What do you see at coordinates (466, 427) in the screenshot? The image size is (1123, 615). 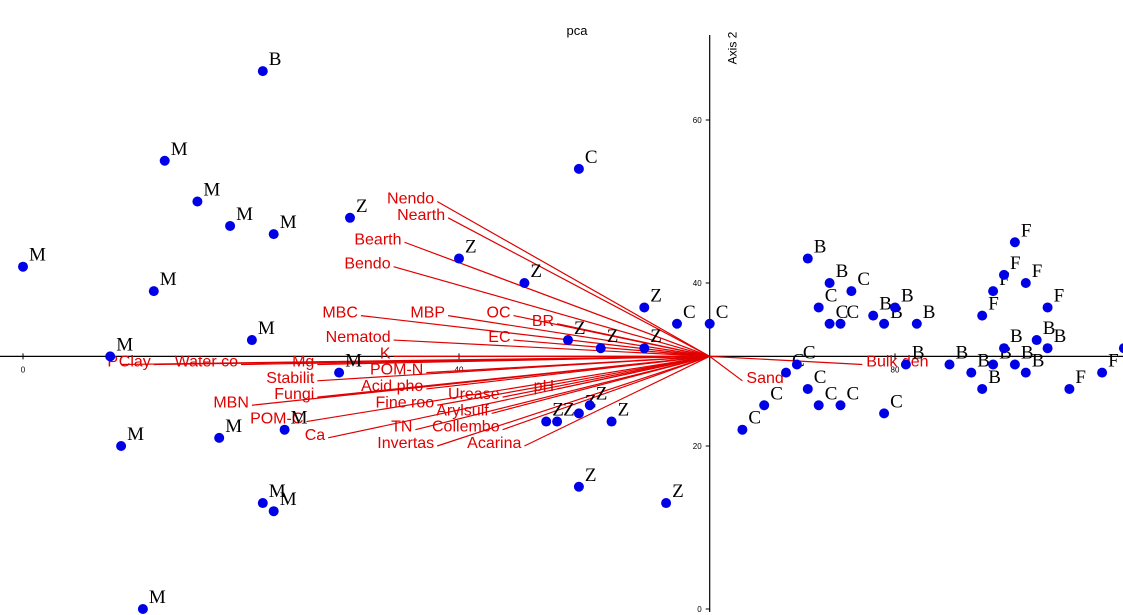 I see `loading-vector-label: Collembo` at bounding box center [466, 427].